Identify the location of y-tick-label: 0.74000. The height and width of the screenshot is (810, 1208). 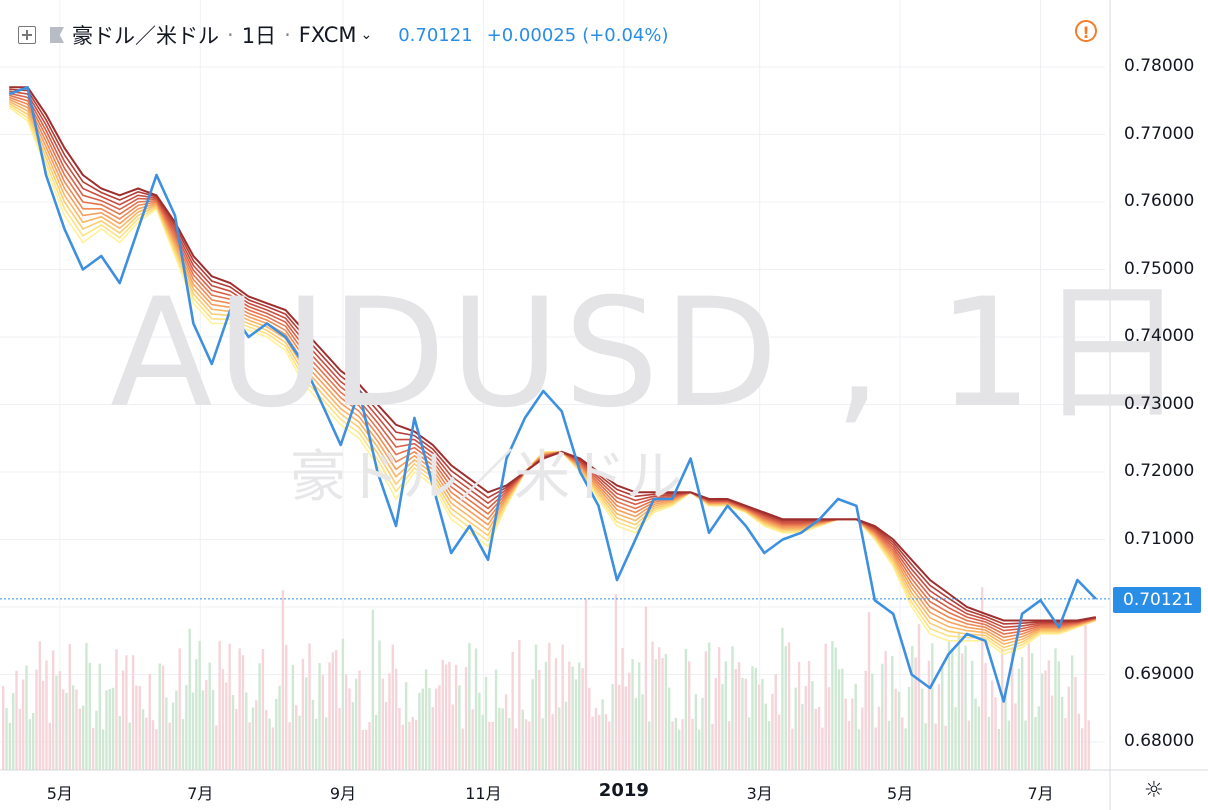
(1159, 336).